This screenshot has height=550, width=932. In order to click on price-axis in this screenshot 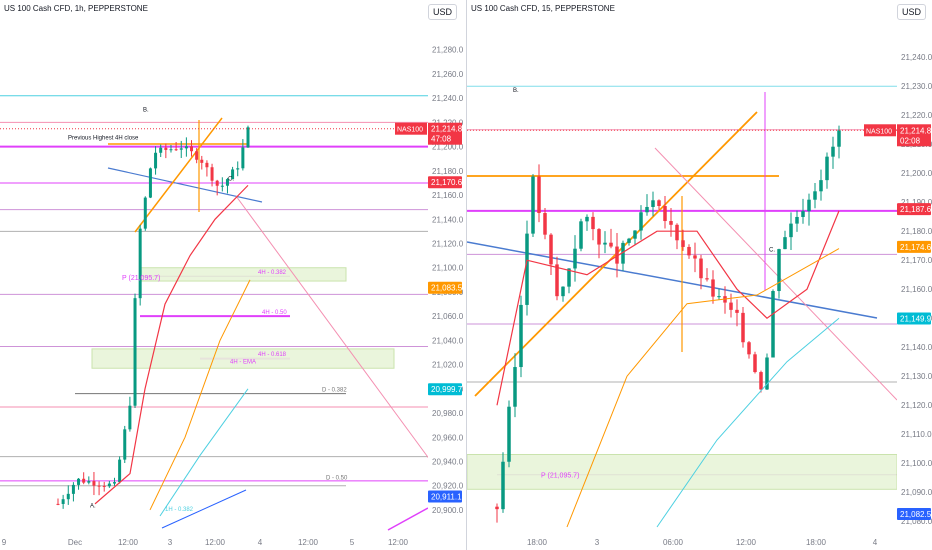, I will do `click(447, 275)`.